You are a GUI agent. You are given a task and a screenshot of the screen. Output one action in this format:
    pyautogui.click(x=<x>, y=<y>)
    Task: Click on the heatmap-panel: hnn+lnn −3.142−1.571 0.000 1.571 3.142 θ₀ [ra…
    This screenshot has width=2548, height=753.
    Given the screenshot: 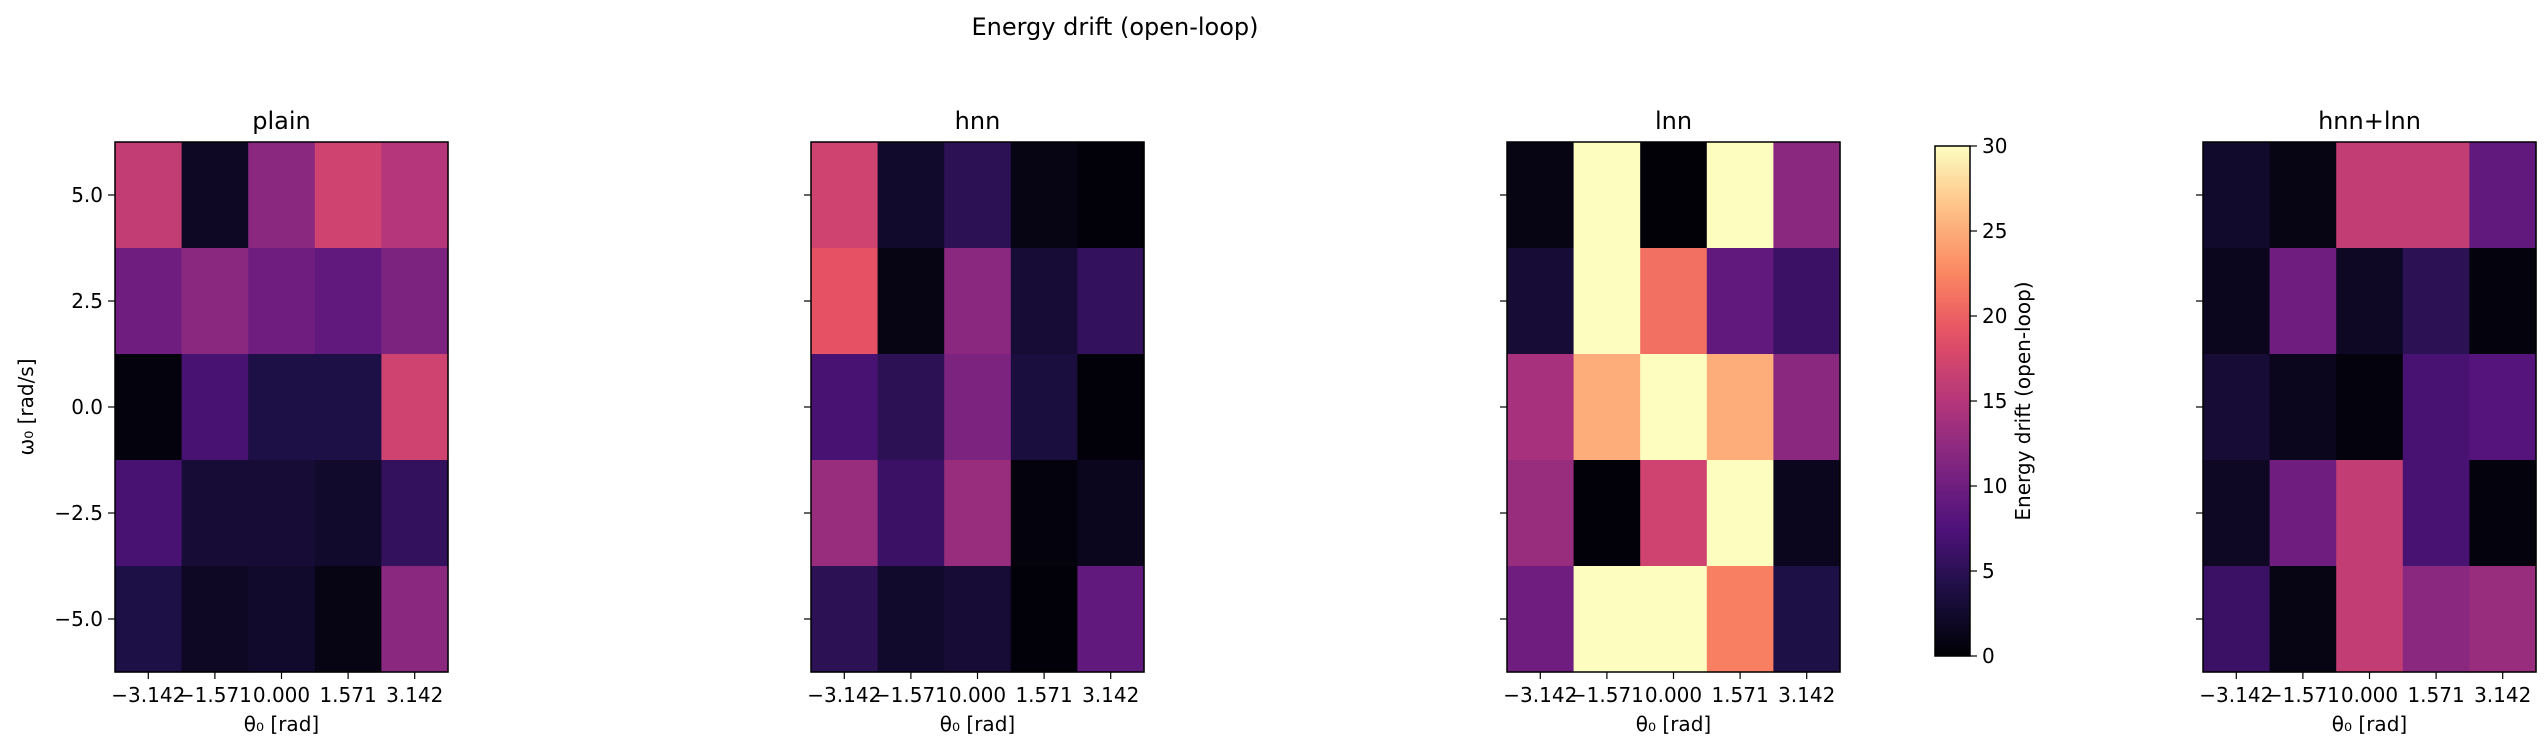 What is the action you would take?
    pyautogui.click(x=2366, y=421)
    